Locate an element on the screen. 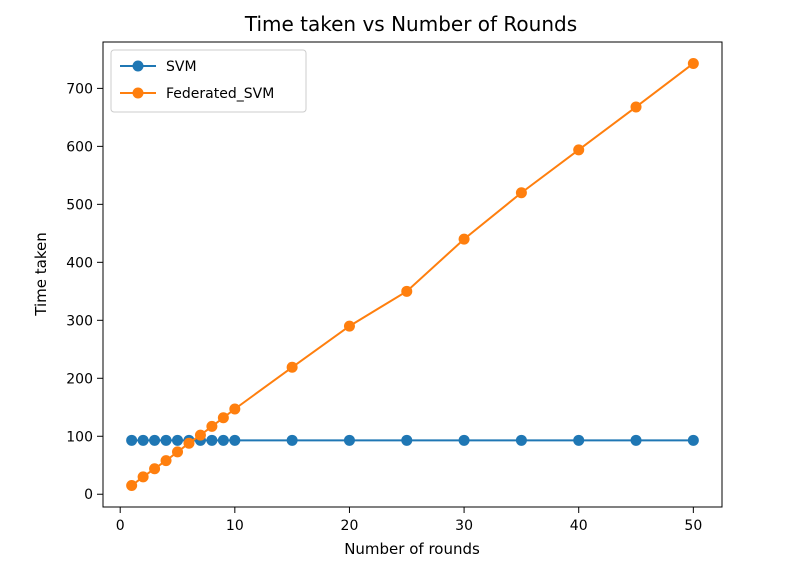  legend-entry-svm: SVM is located at coordinates (158, 67).